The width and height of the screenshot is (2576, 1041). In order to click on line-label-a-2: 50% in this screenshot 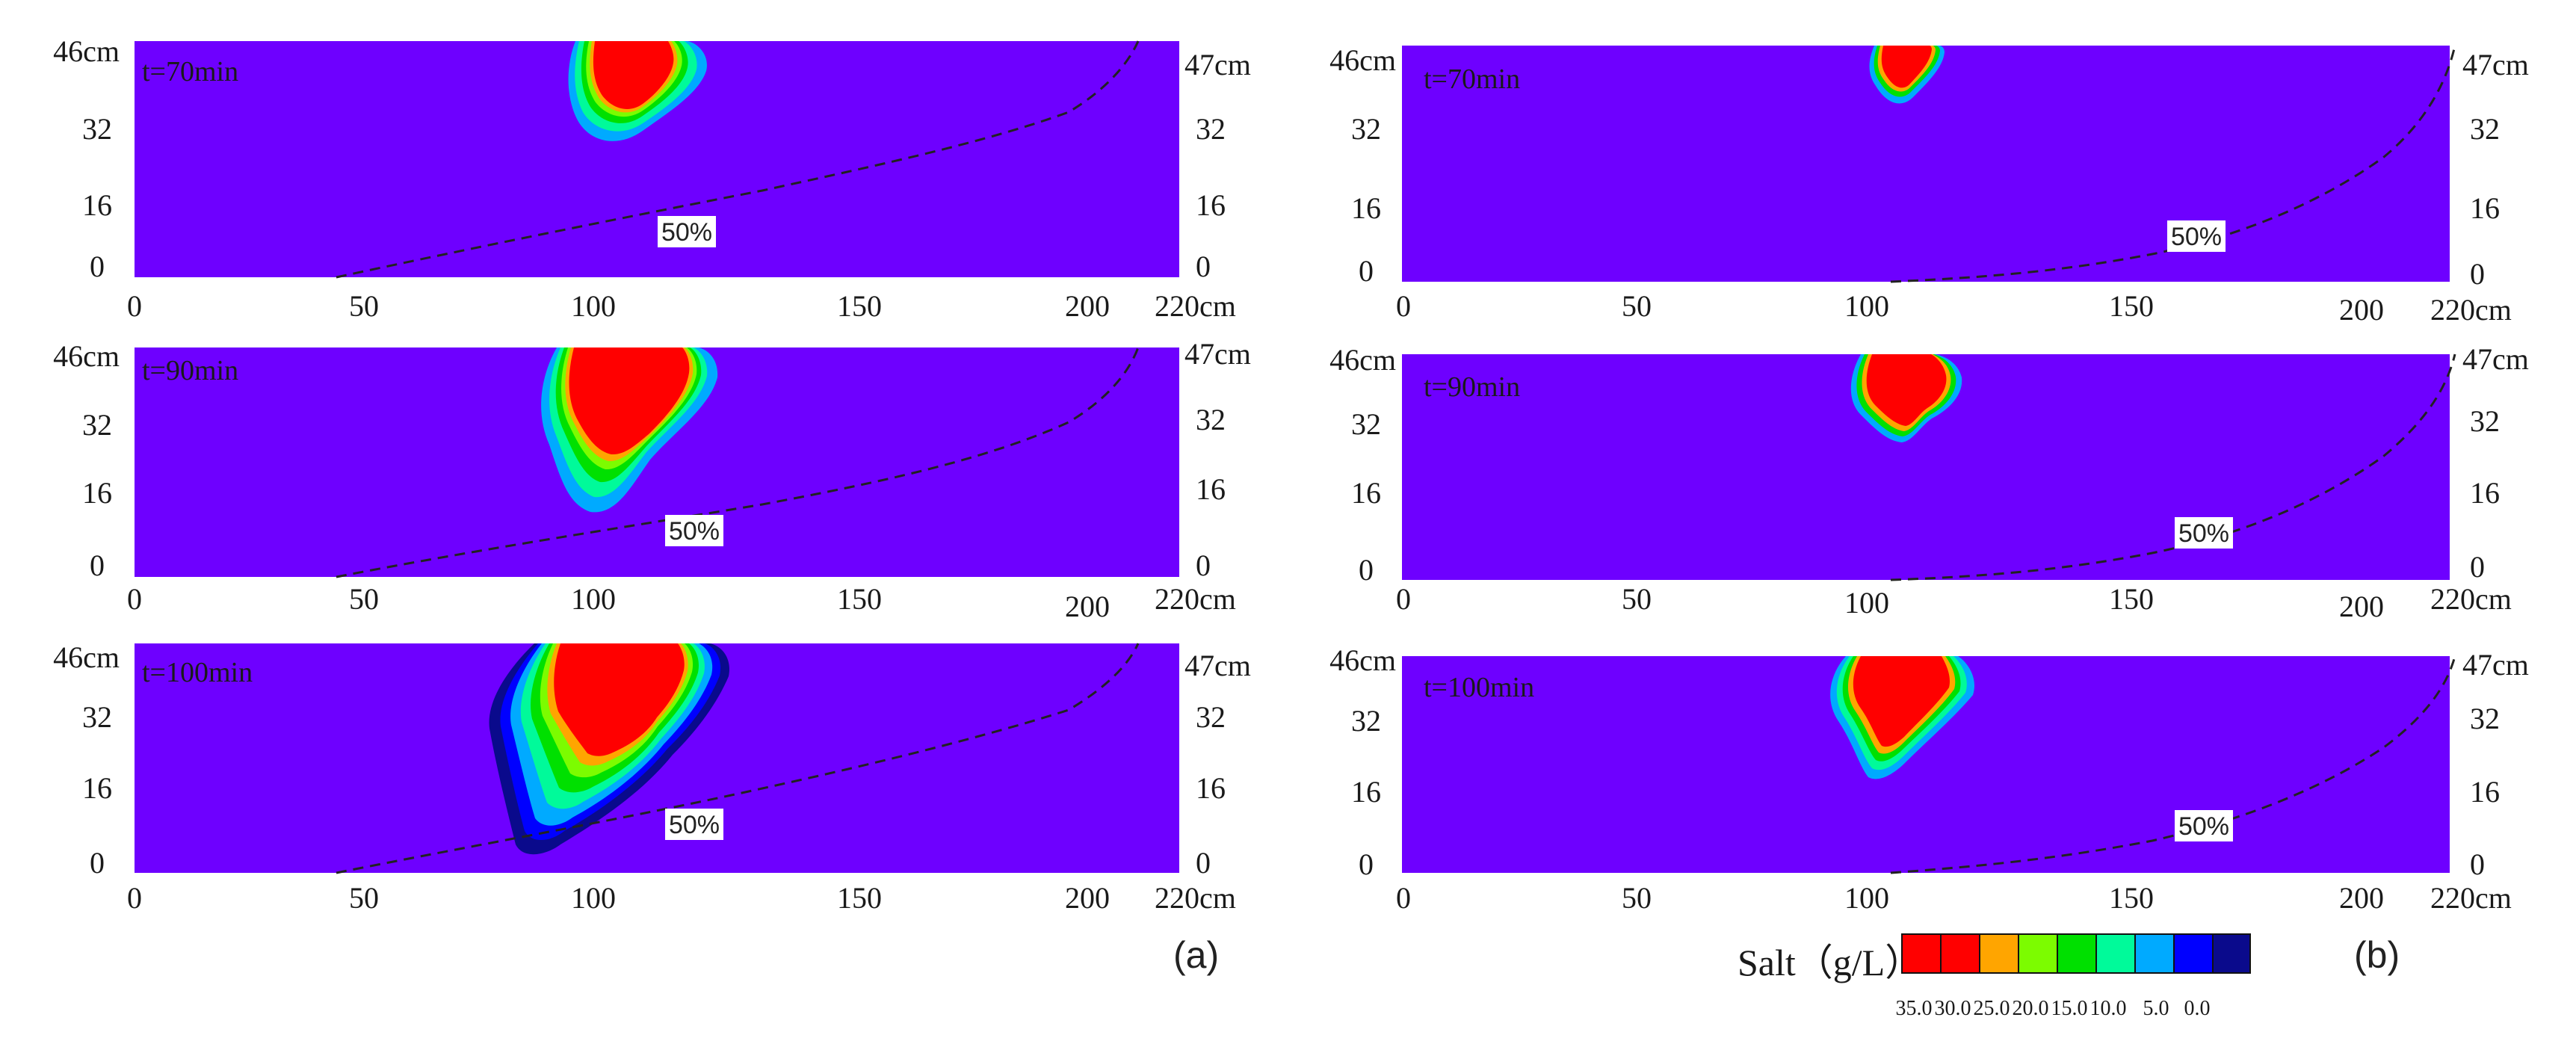, I will do `click(694, 531)`.